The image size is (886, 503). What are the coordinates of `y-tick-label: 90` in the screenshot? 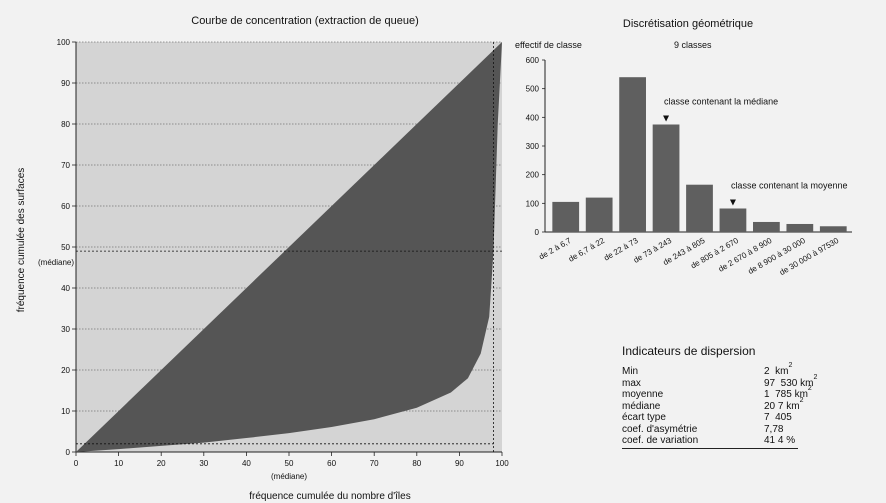 It's located at (65, 83).